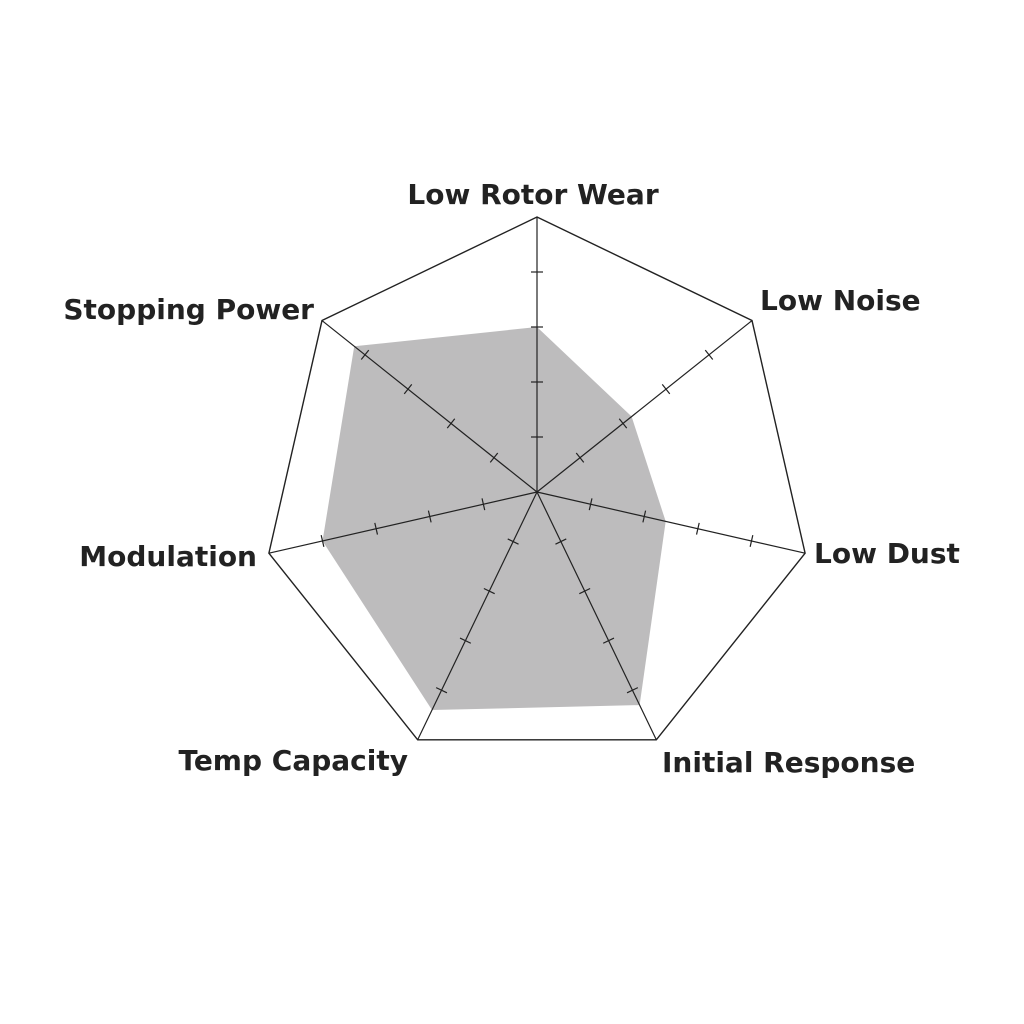 The height and width of the screenshot is (1024, 1024). Describe the element at coordinates (168, 556) in the screenshot. I see `axis-label: Modulation` at that location.